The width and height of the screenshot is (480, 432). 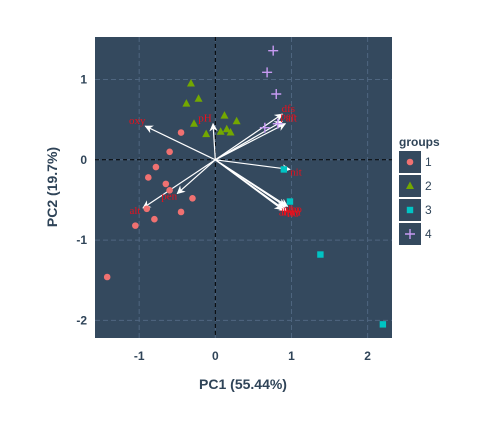 I want to click on legend-label-2: 2, so click(x=428, y=186).